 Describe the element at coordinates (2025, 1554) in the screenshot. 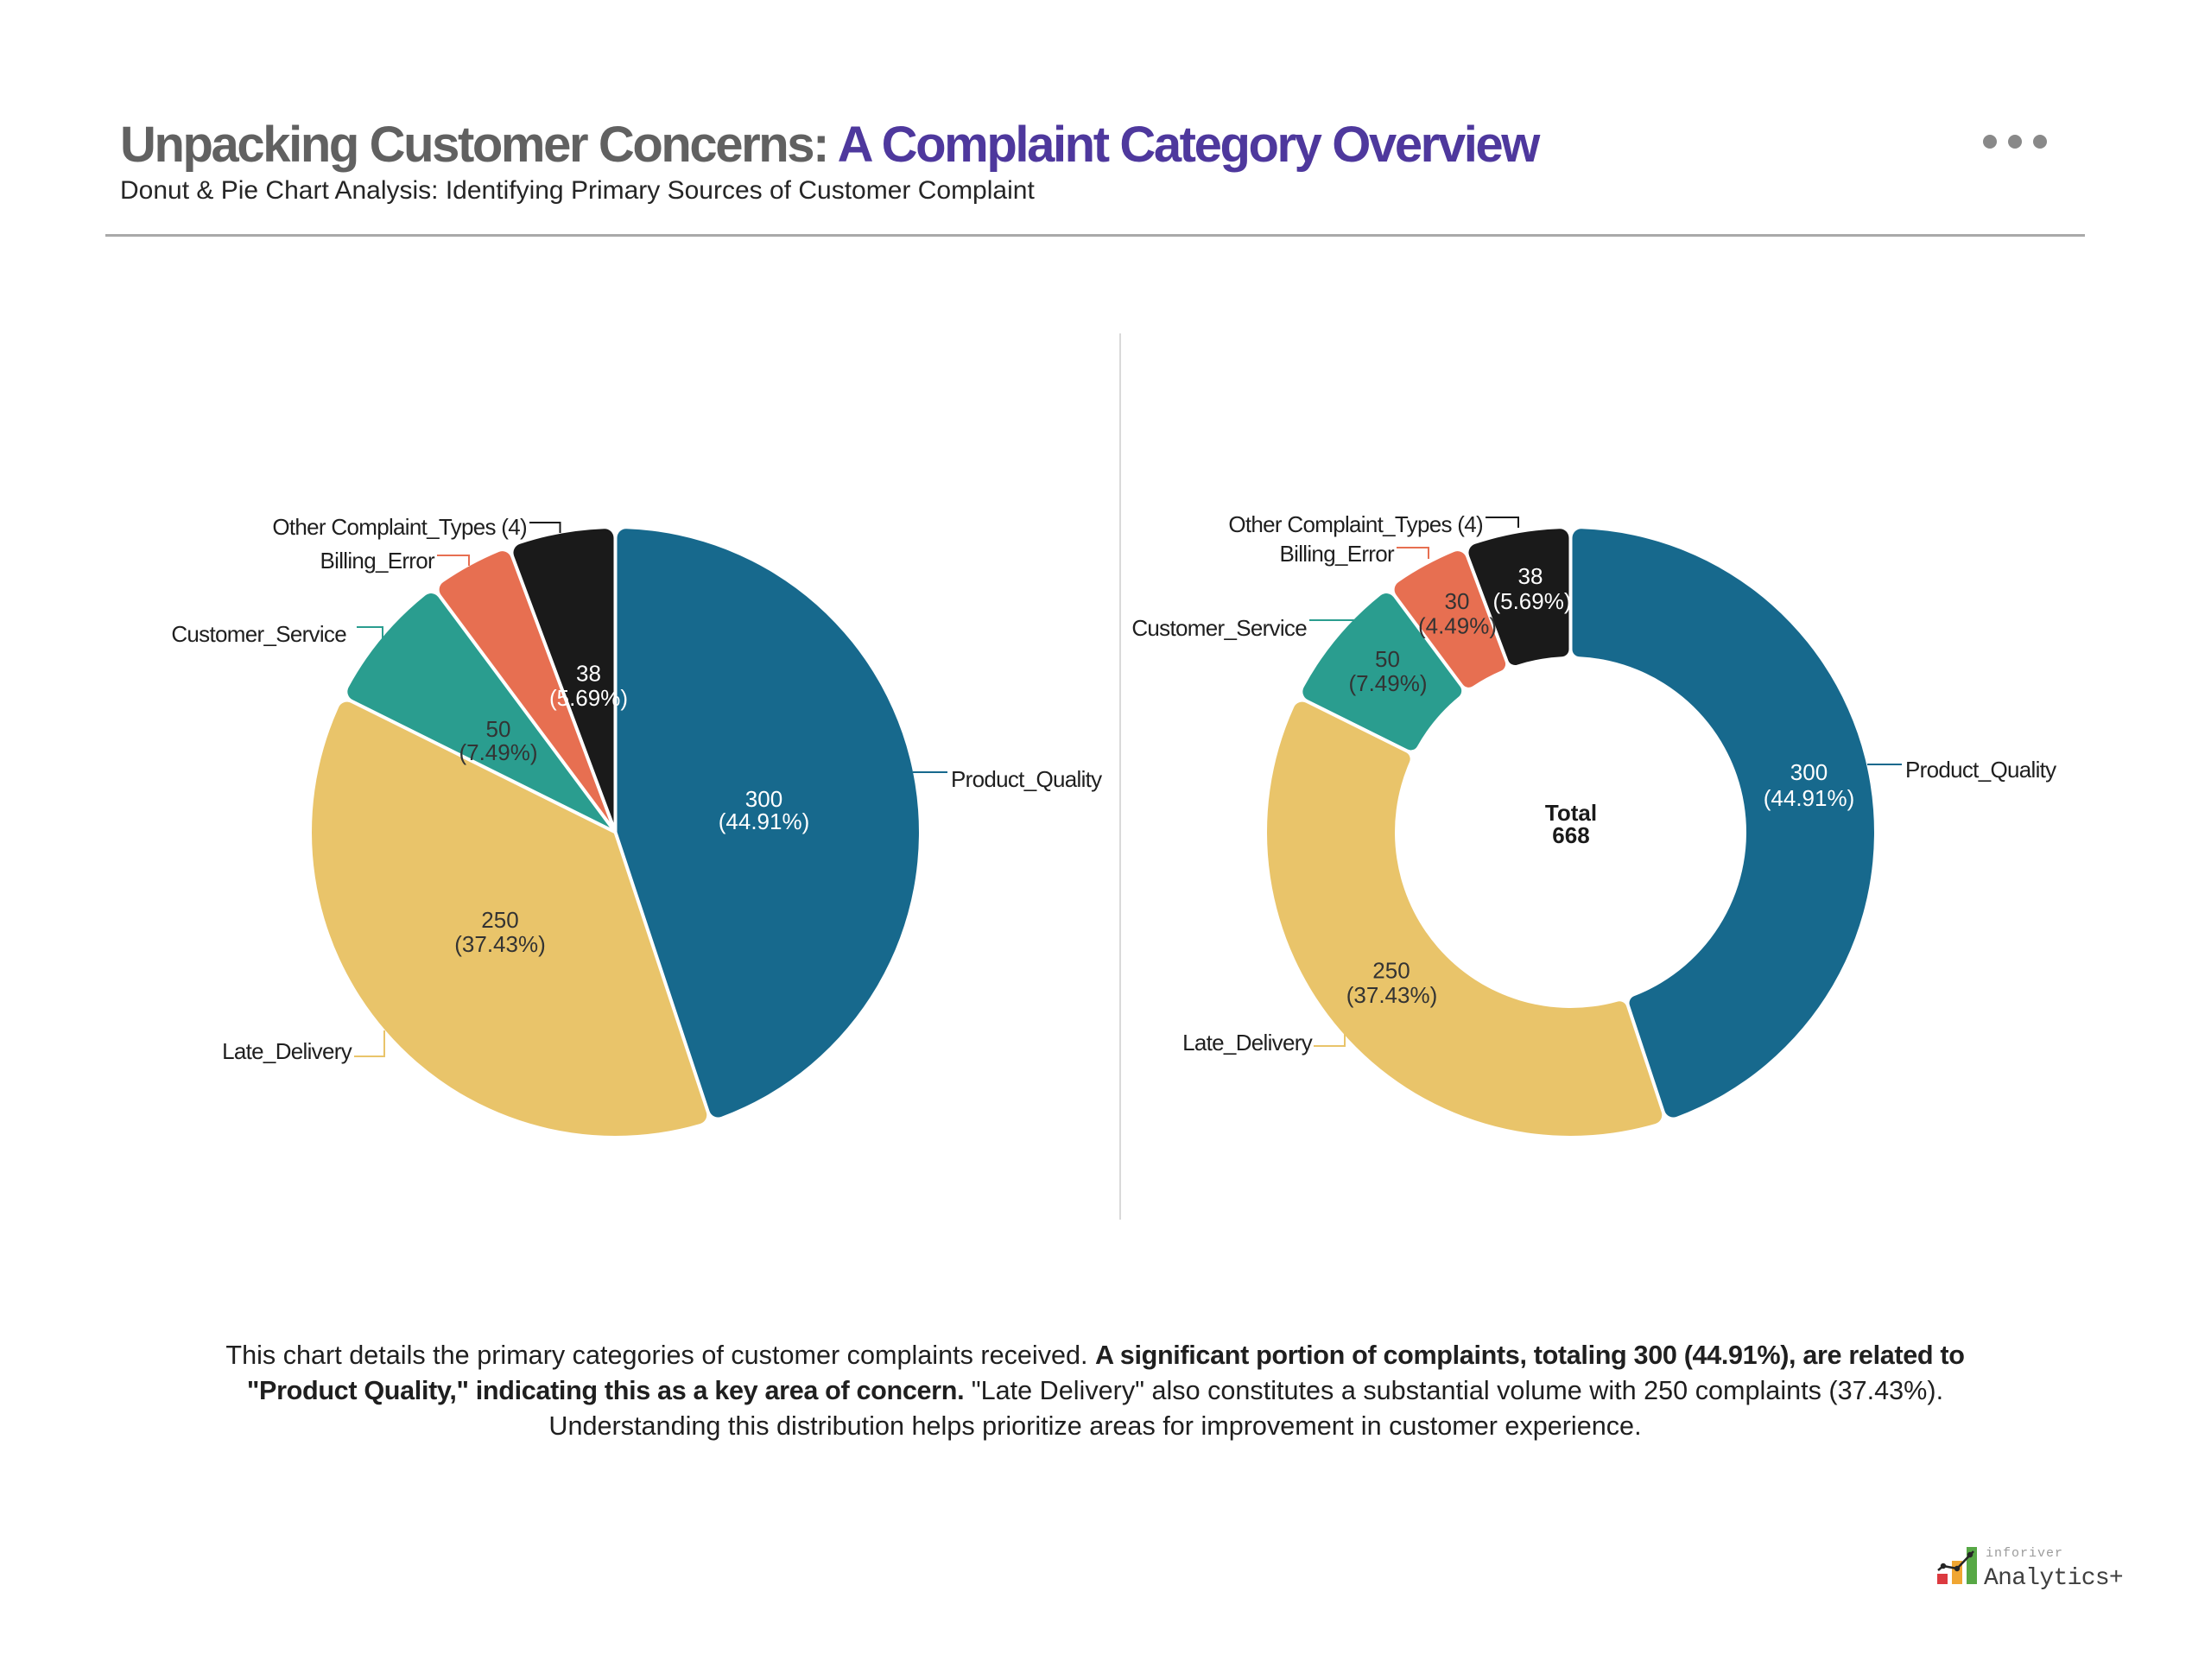

I see `svg-text: inforiver` at that location.